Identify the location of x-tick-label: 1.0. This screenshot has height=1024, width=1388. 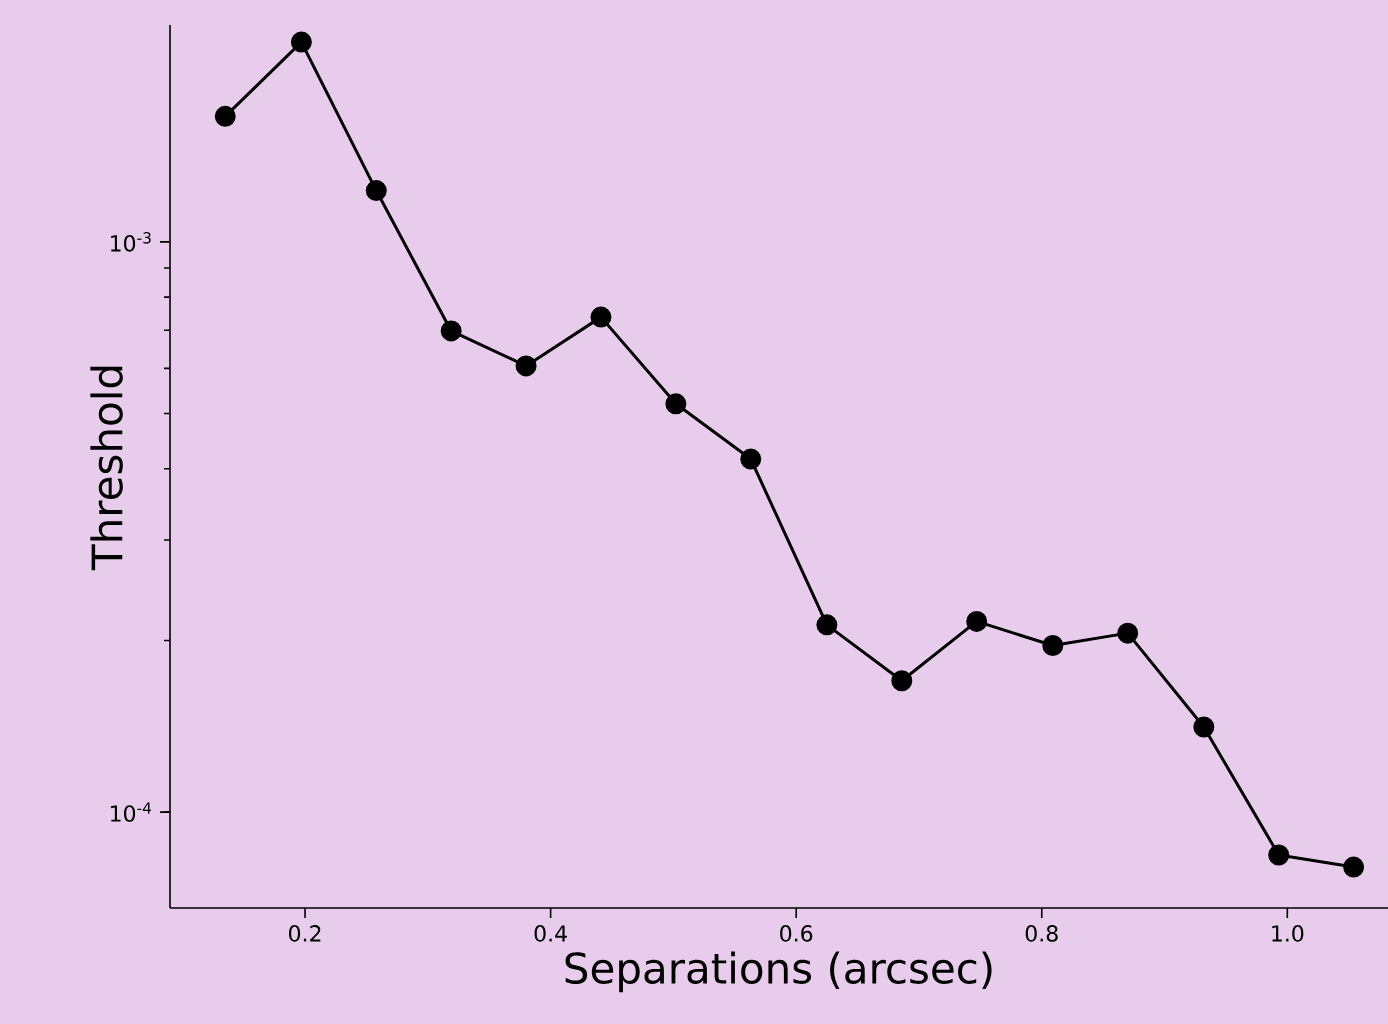
(1288, 933).